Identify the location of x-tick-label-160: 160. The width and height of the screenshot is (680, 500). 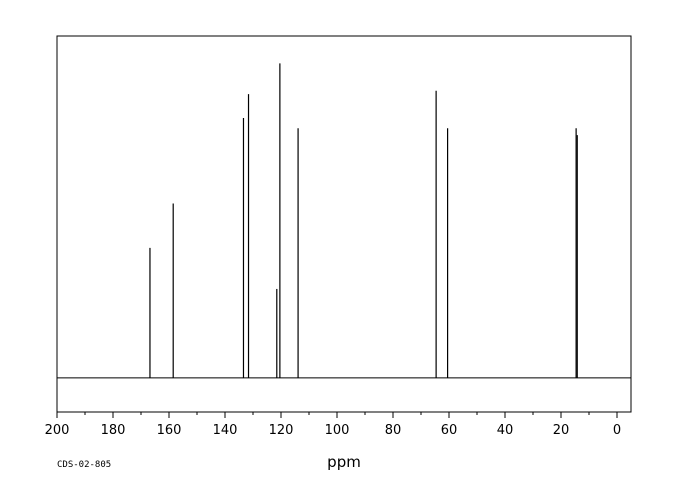
(169, 430).